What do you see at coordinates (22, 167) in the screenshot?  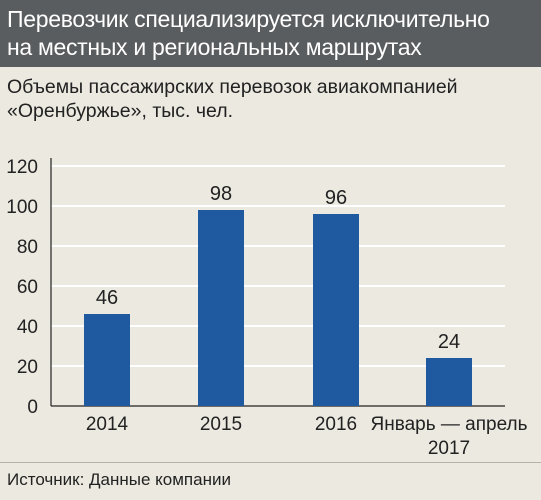 I see `y-tick-label: 120` at bounding box center [22, 167].